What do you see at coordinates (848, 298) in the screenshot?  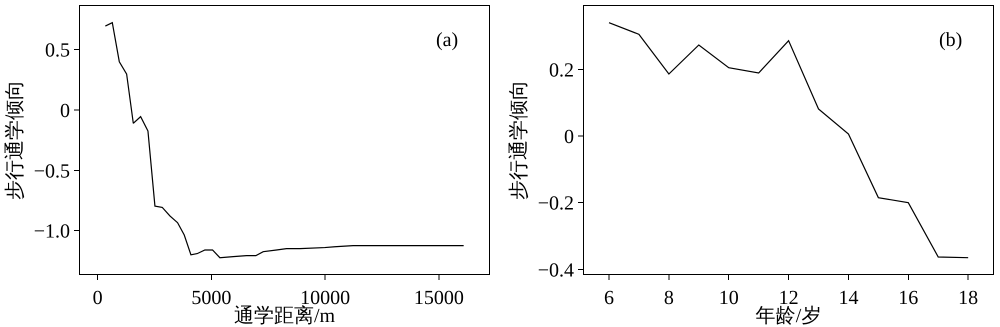 I see `x-tick-label: 14` at bounding box center [848, 298].